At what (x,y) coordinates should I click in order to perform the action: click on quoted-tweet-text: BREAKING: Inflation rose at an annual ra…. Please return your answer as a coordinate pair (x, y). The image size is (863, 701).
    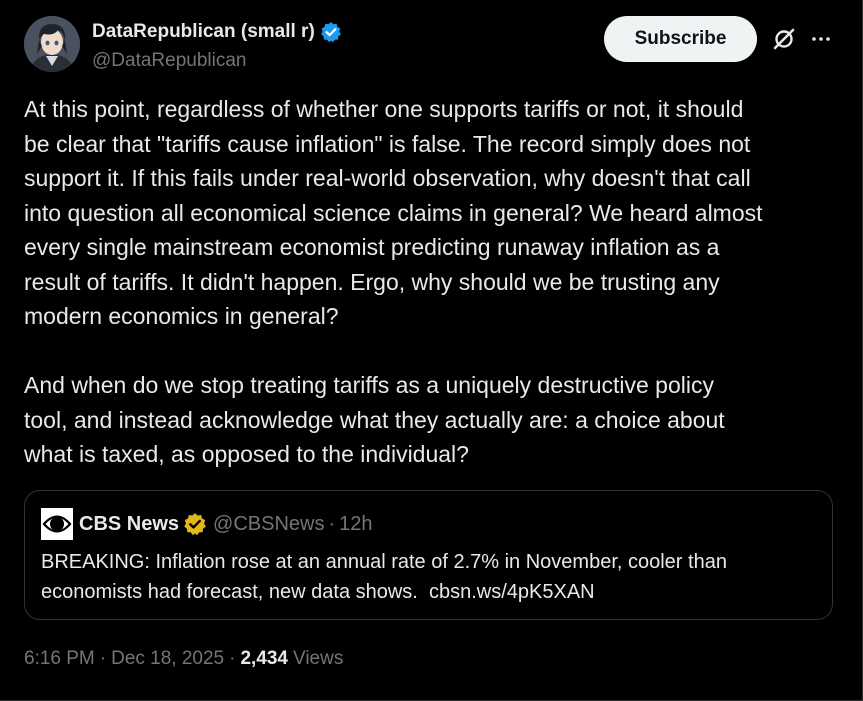
    Looking at the image, I should click on (384, 577).